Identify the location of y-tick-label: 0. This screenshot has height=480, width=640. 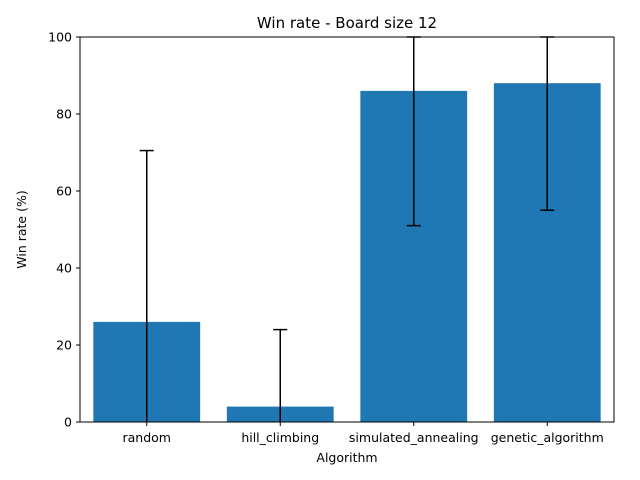
(68, 422).